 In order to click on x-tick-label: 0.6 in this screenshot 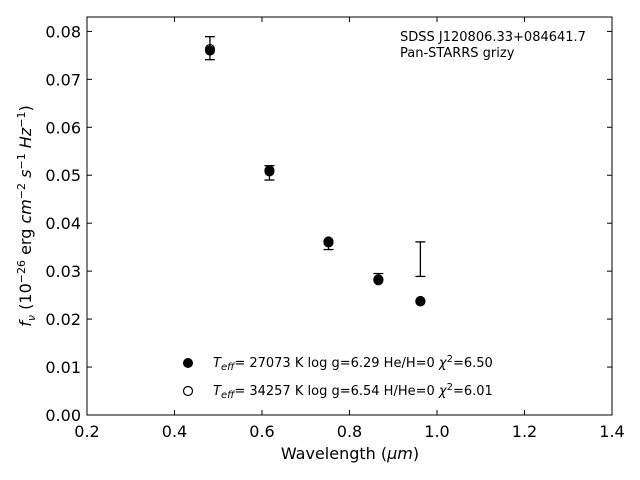, I will do `click(261, 431)`.